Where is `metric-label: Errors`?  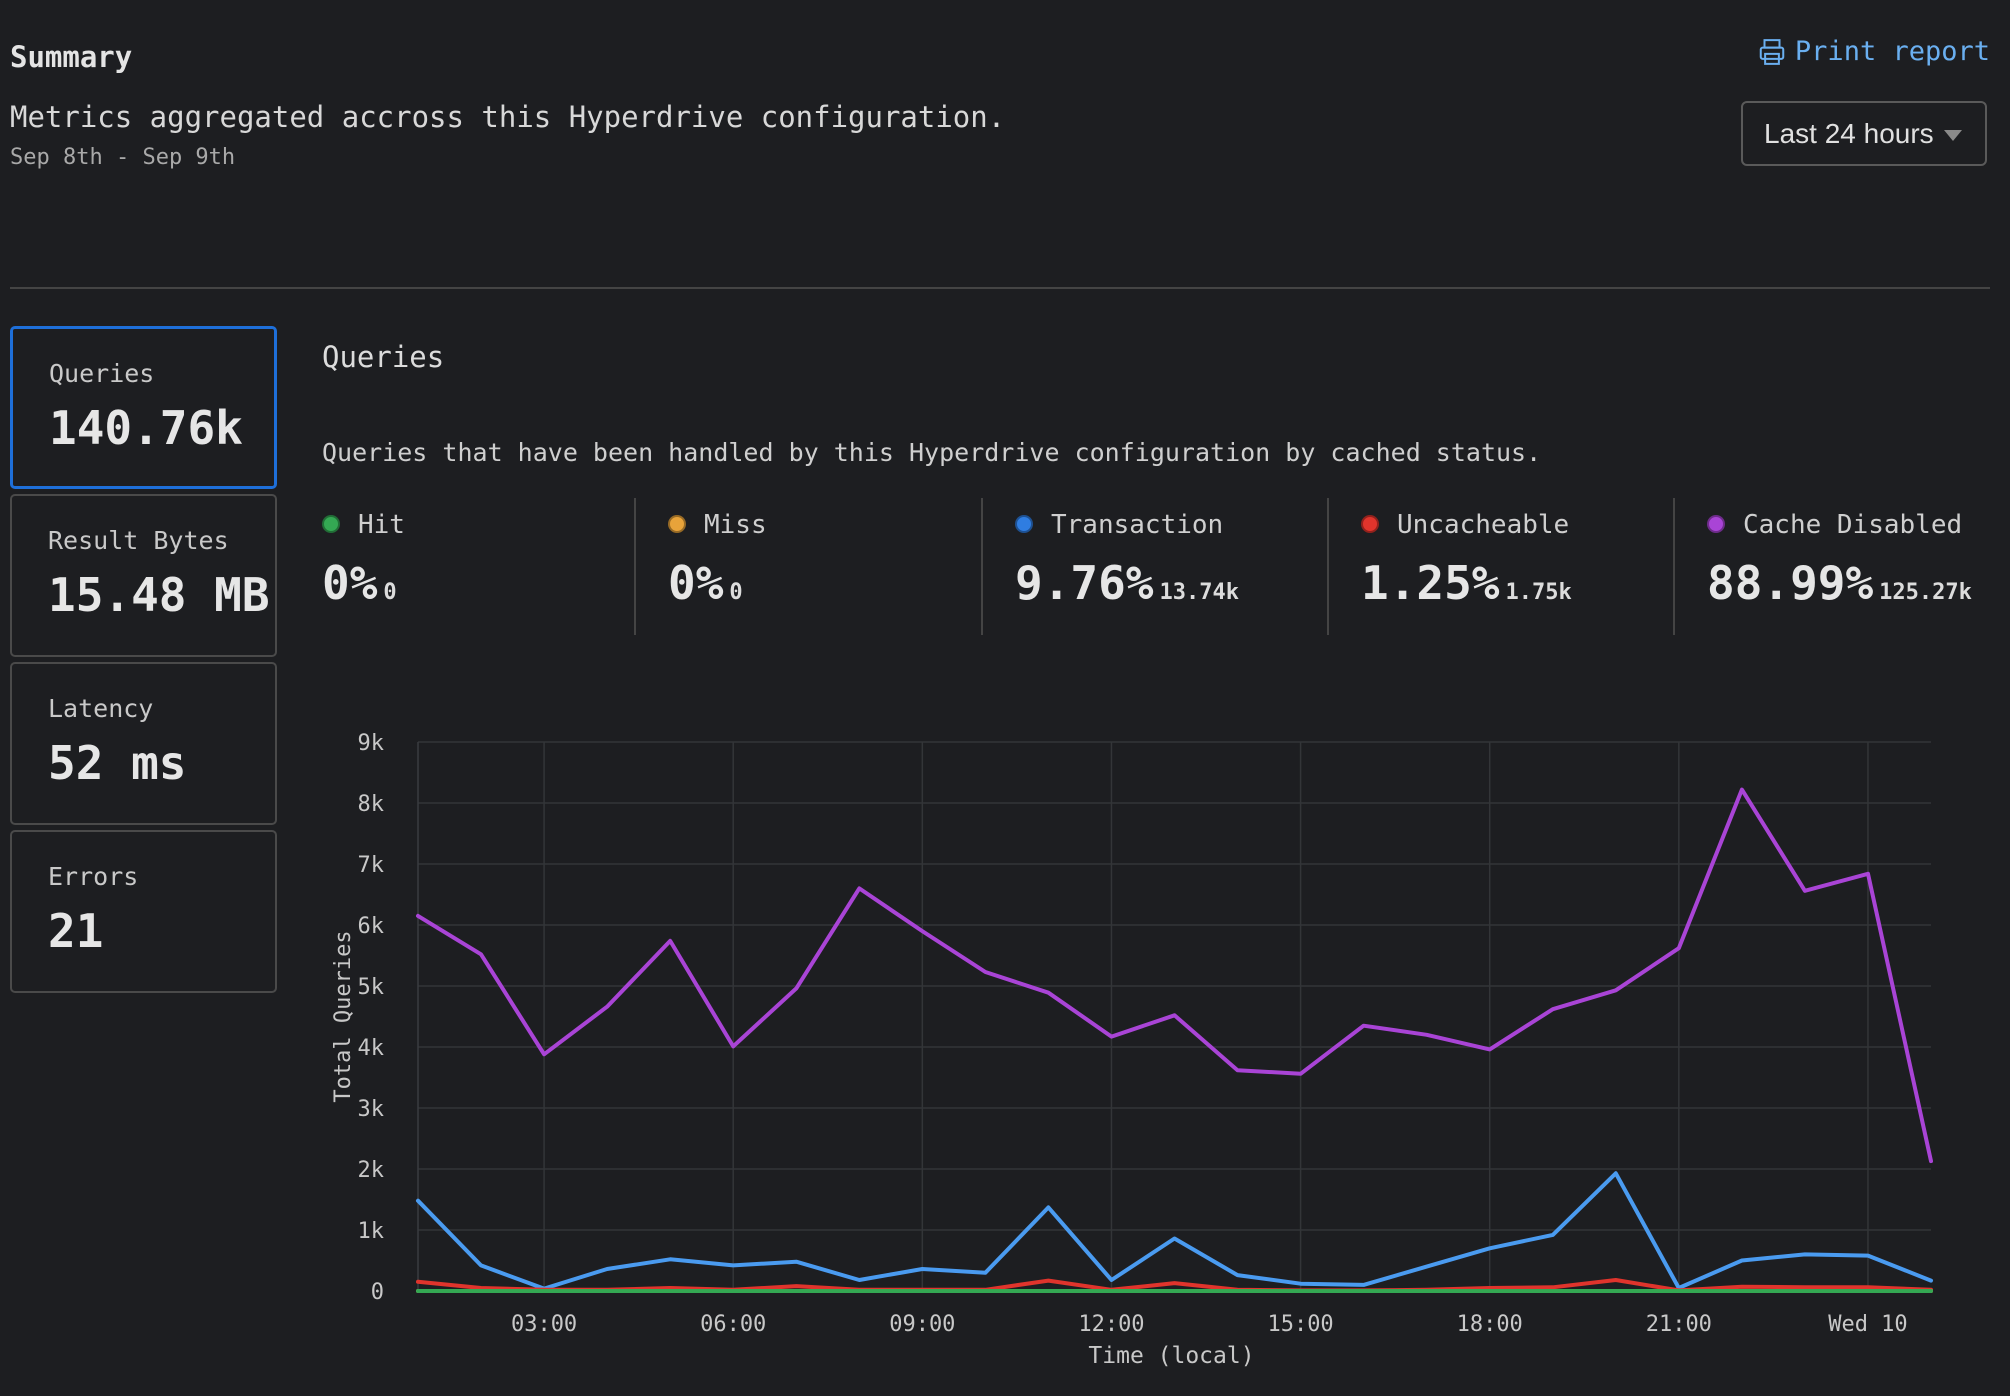
metric-label: Errors is located at coordinates (93, 876).